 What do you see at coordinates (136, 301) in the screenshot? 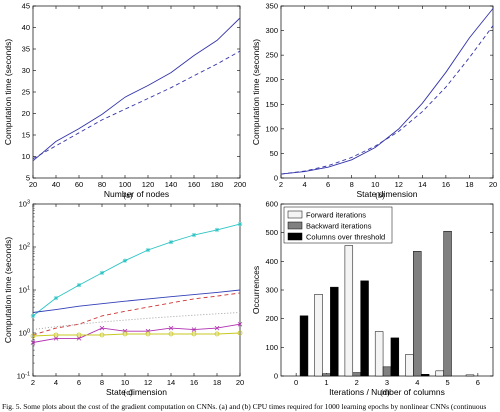
I see `series-1-line` at bounding box center [136, 301].